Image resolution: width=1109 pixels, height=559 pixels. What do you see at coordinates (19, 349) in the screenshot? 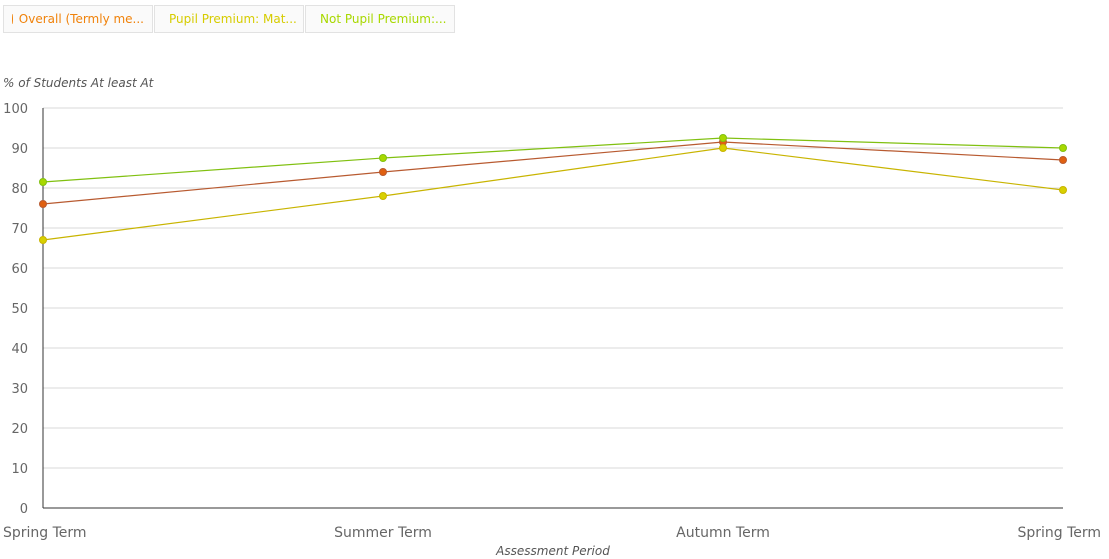
I see `y-tick-label: 40` at bounding box center [19, 349].